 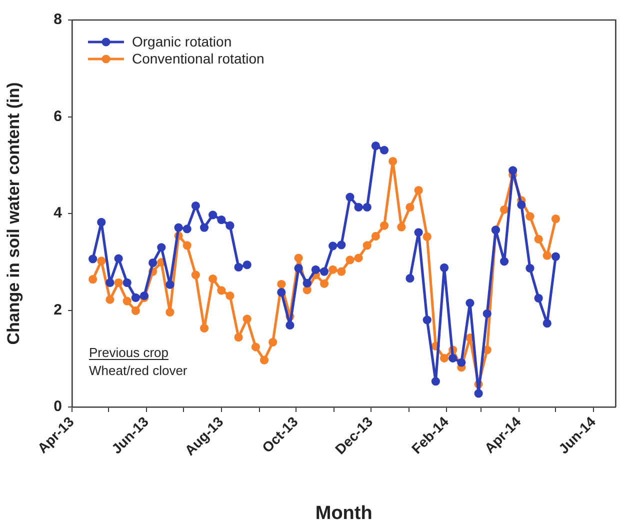 I want to click on y-tick-label: 2, so click(x=58, y=309).